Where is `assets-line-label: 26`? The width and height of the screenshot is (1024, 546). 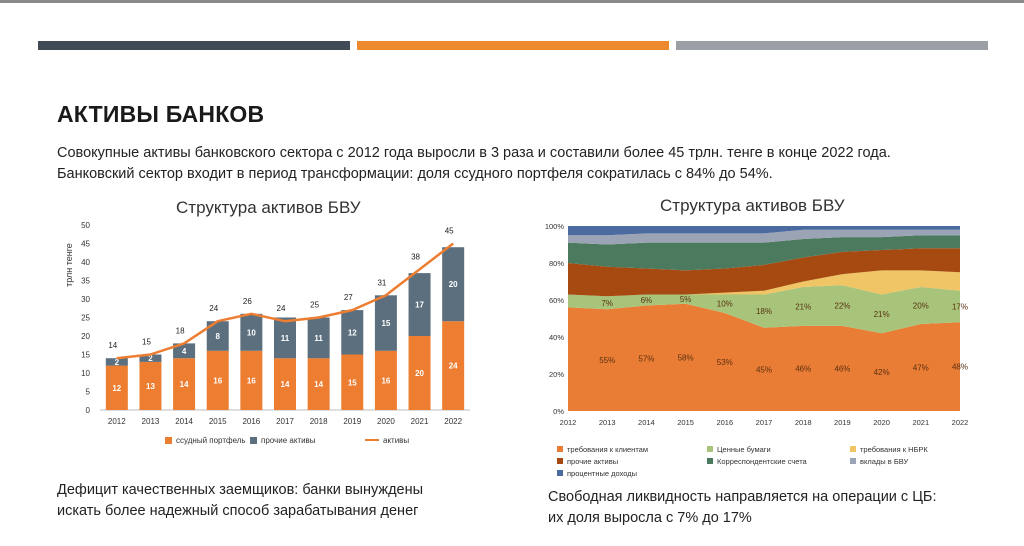 assets-line-label: 26 is located at coordinates (247, 301).